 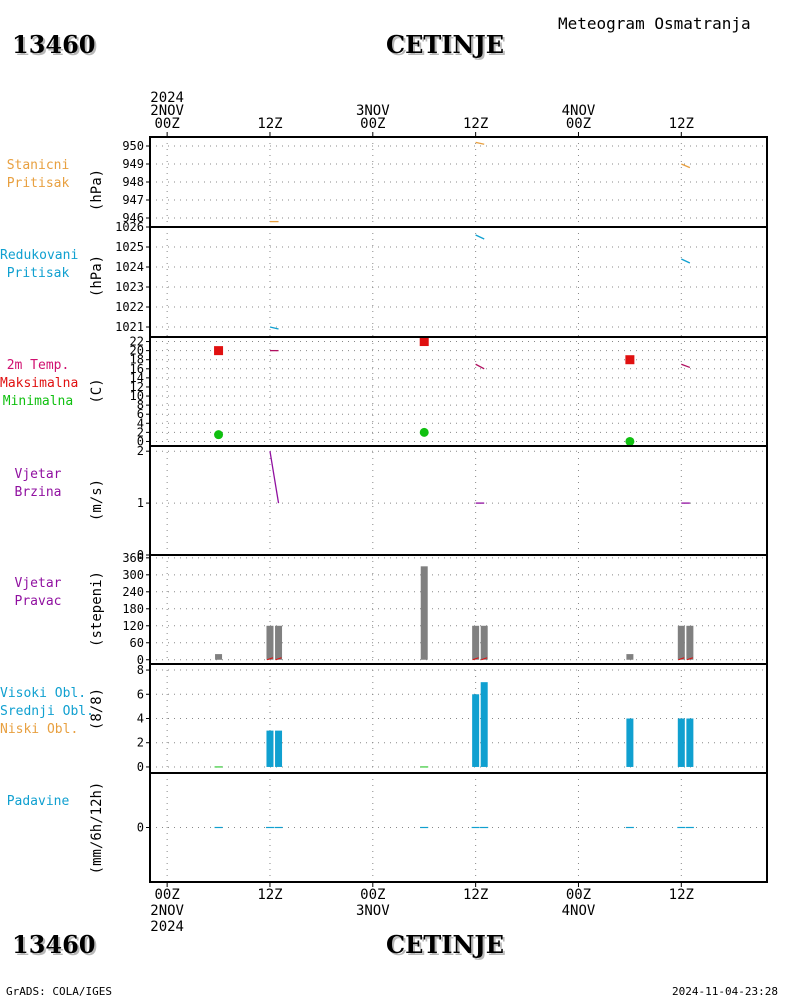 What do you see at coordinates (137, 351) in the screenshot?
I see `y-tick-label: 20` at bounding box center [137, 351].